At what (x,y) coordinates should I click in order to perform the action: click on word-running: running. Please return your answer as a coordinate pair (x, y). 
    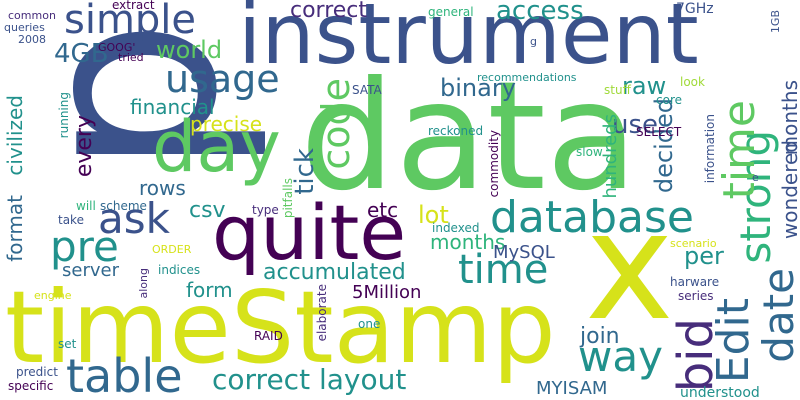
    Looking at the image, I should click on (64, 115).